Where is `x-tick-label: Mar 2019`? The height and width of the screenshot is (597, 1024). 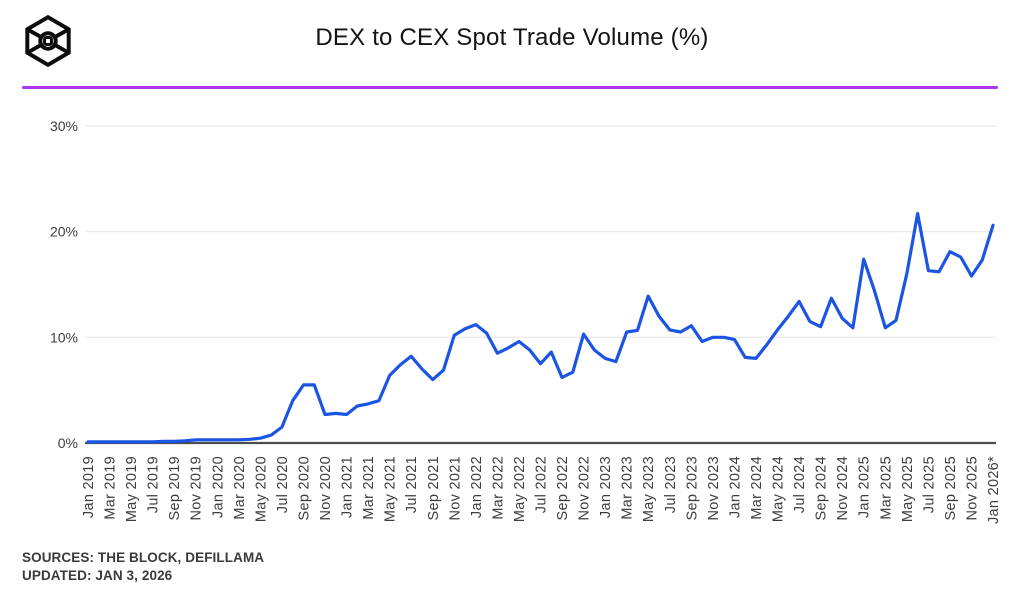
x-tick-label: Mar 2019 is located at coordinates (111, 488).